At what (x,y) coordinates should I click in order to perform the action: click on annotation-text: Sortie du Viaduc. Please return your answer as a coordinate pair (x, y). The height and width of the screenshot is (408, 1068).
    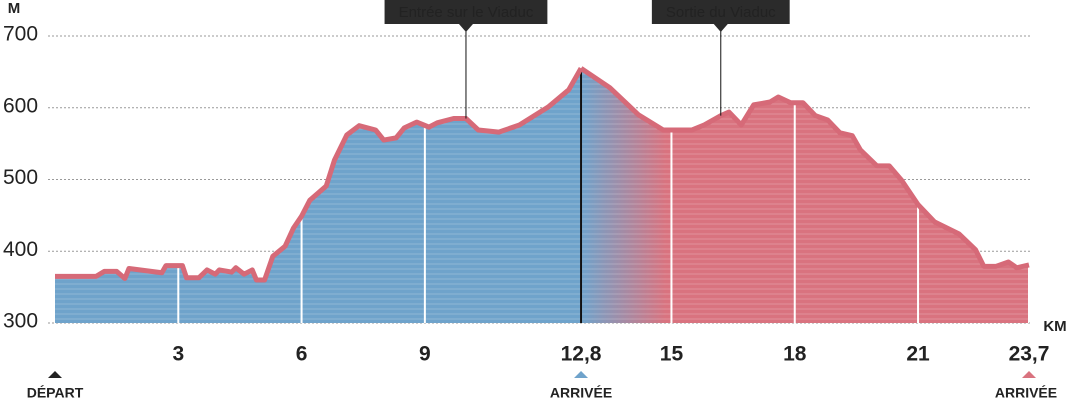
    Looking at the image, I should click on (721, 12).